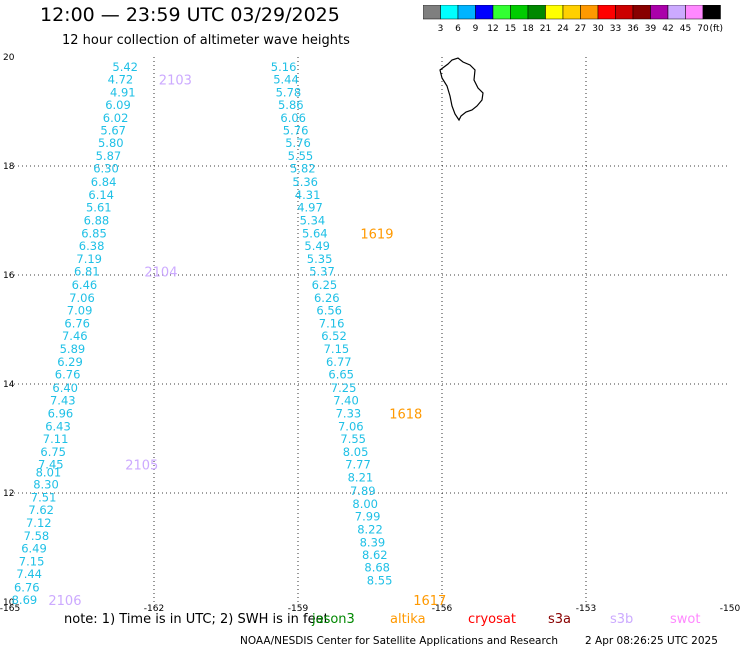 The width and height of the screenshot is (740, 650). Describe the element at coordinates (160, 273) in the screenshot. I see `pass-label: 2104` at that location.